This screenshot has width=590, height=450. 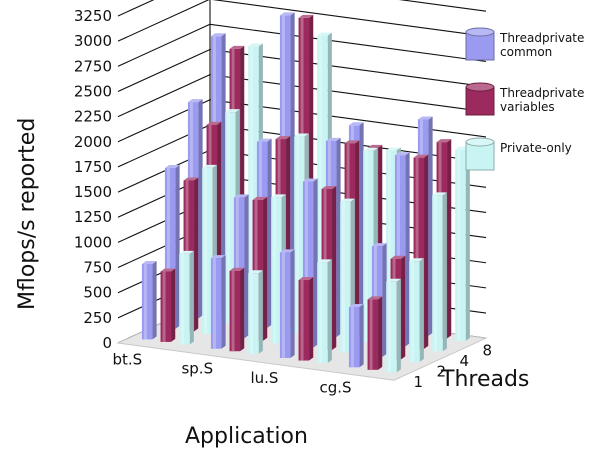 I want to click on y-tick-label: 250, so click(x=97, y=318).